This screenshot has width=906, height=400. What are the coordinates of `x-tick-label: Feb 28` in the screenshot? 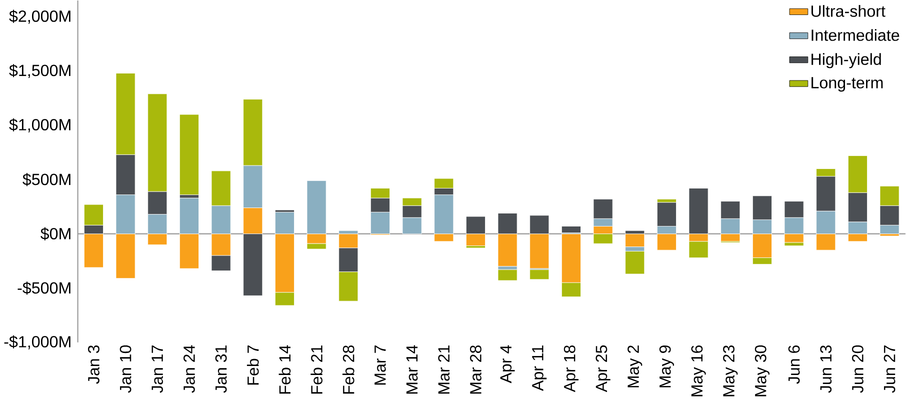 It's located at (348, 370).